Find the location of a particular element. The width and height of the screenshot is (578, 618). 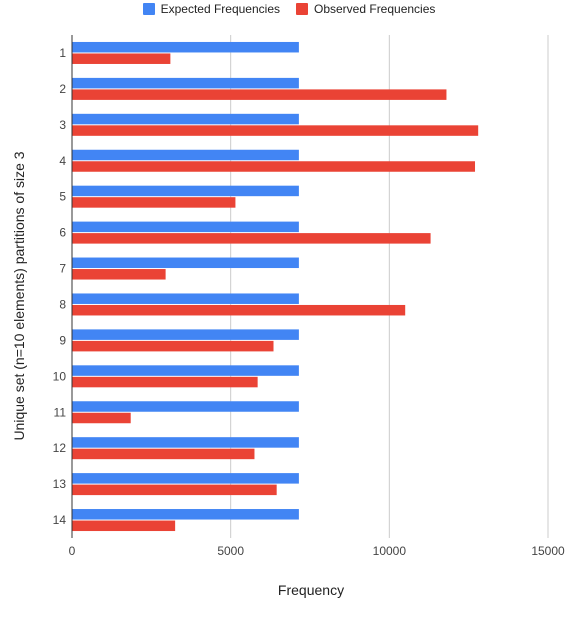

legend-item-expected: Expected Frequencies is located at coordinates (211, 9).